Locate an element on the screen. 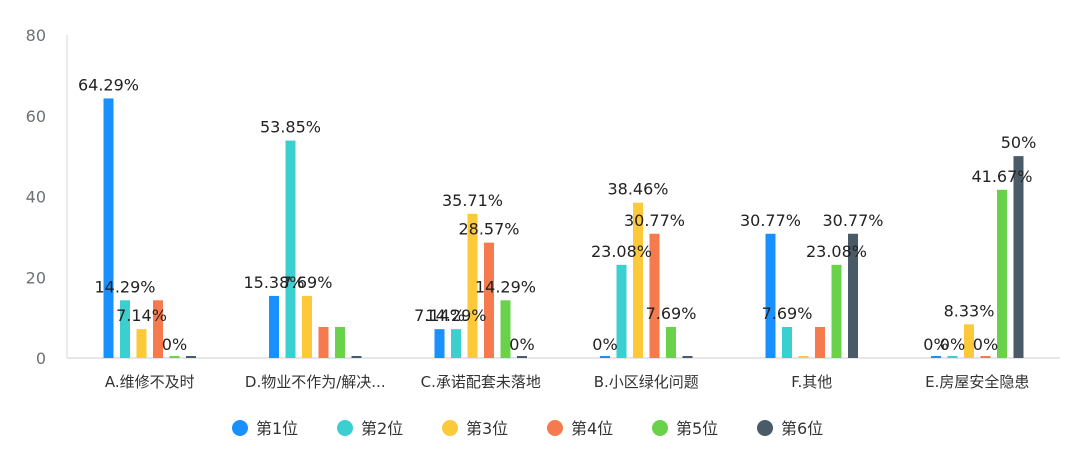 The width and height of the screenshot is (1080, 470). category-label: F.其他 is located at coordinates (811, 382).